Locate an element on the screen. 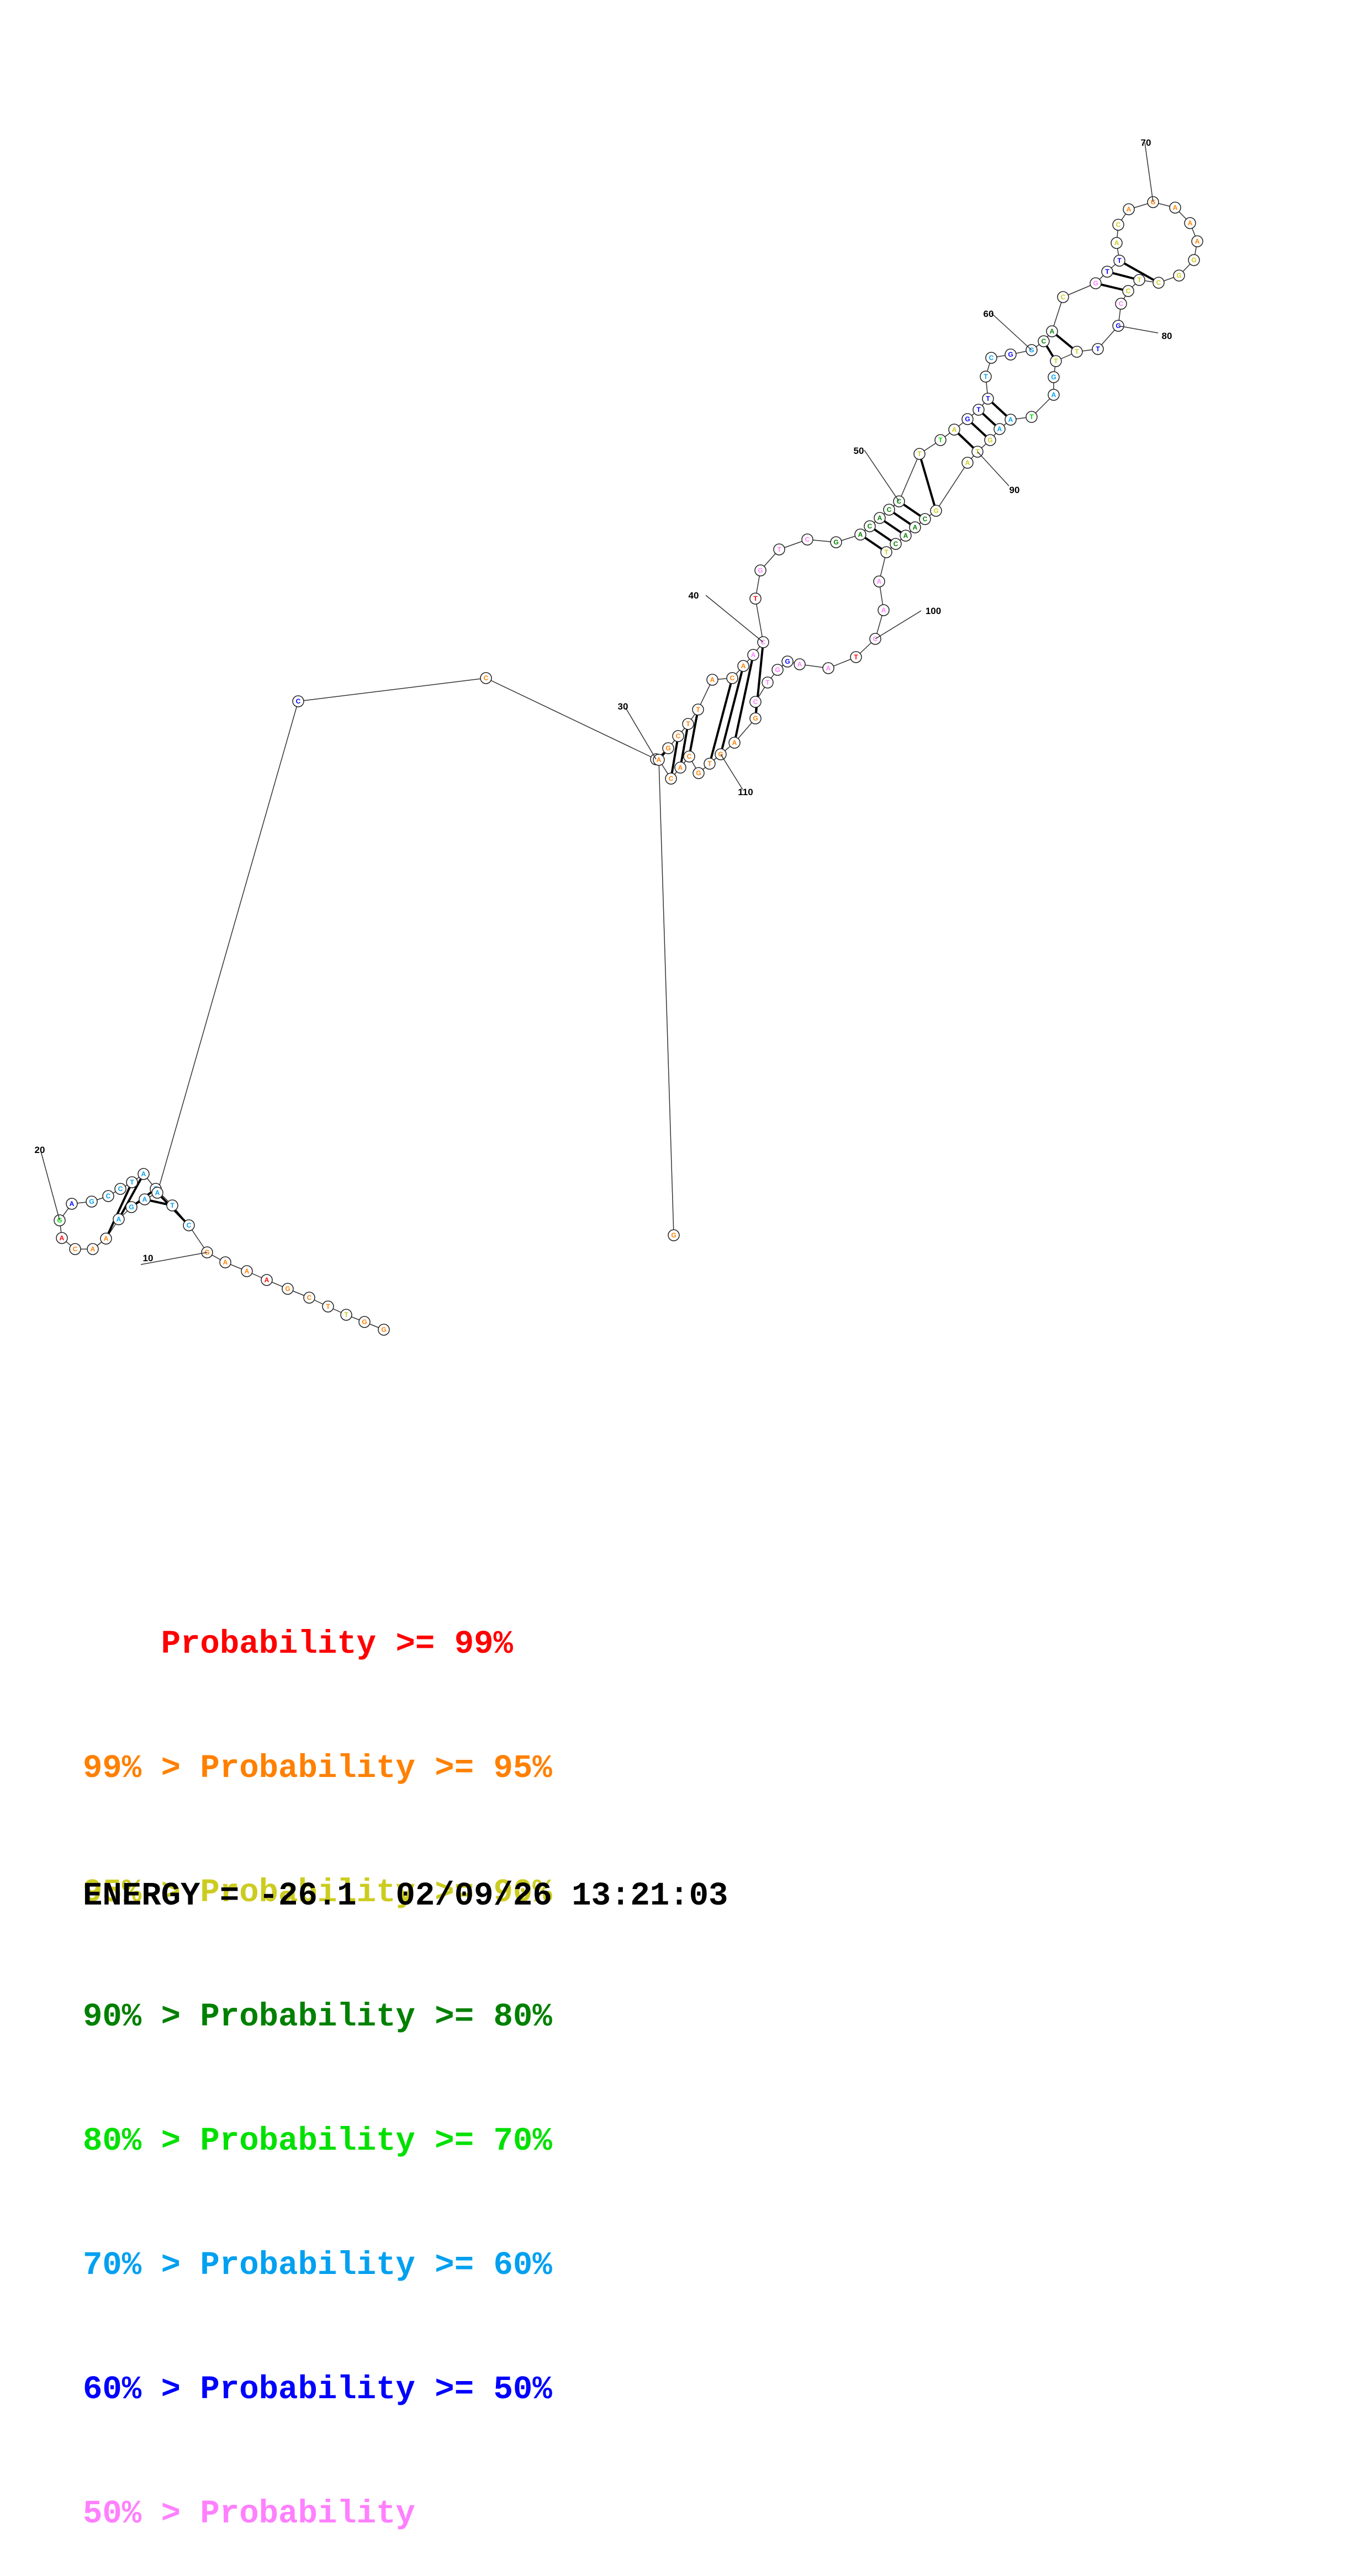  legend-text: 70% > Probability >= 60% is located at coordinates (317, 2265).